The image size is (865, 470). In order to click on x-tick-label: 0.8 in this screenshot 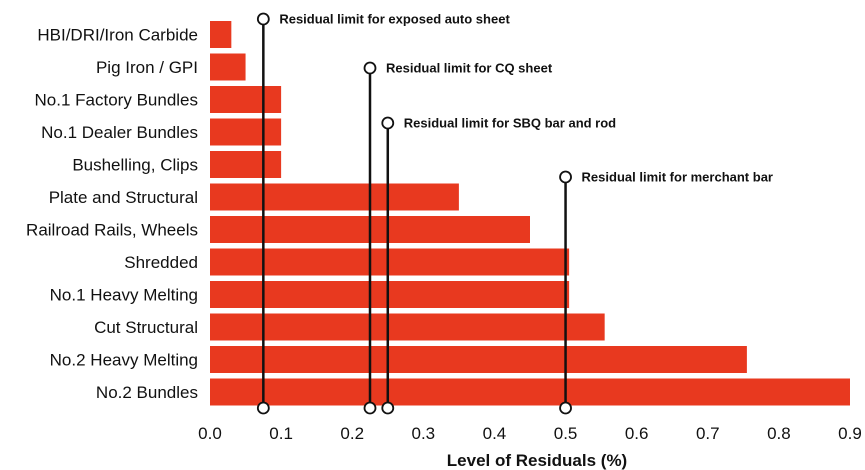, I will do `click(779, 433)`.